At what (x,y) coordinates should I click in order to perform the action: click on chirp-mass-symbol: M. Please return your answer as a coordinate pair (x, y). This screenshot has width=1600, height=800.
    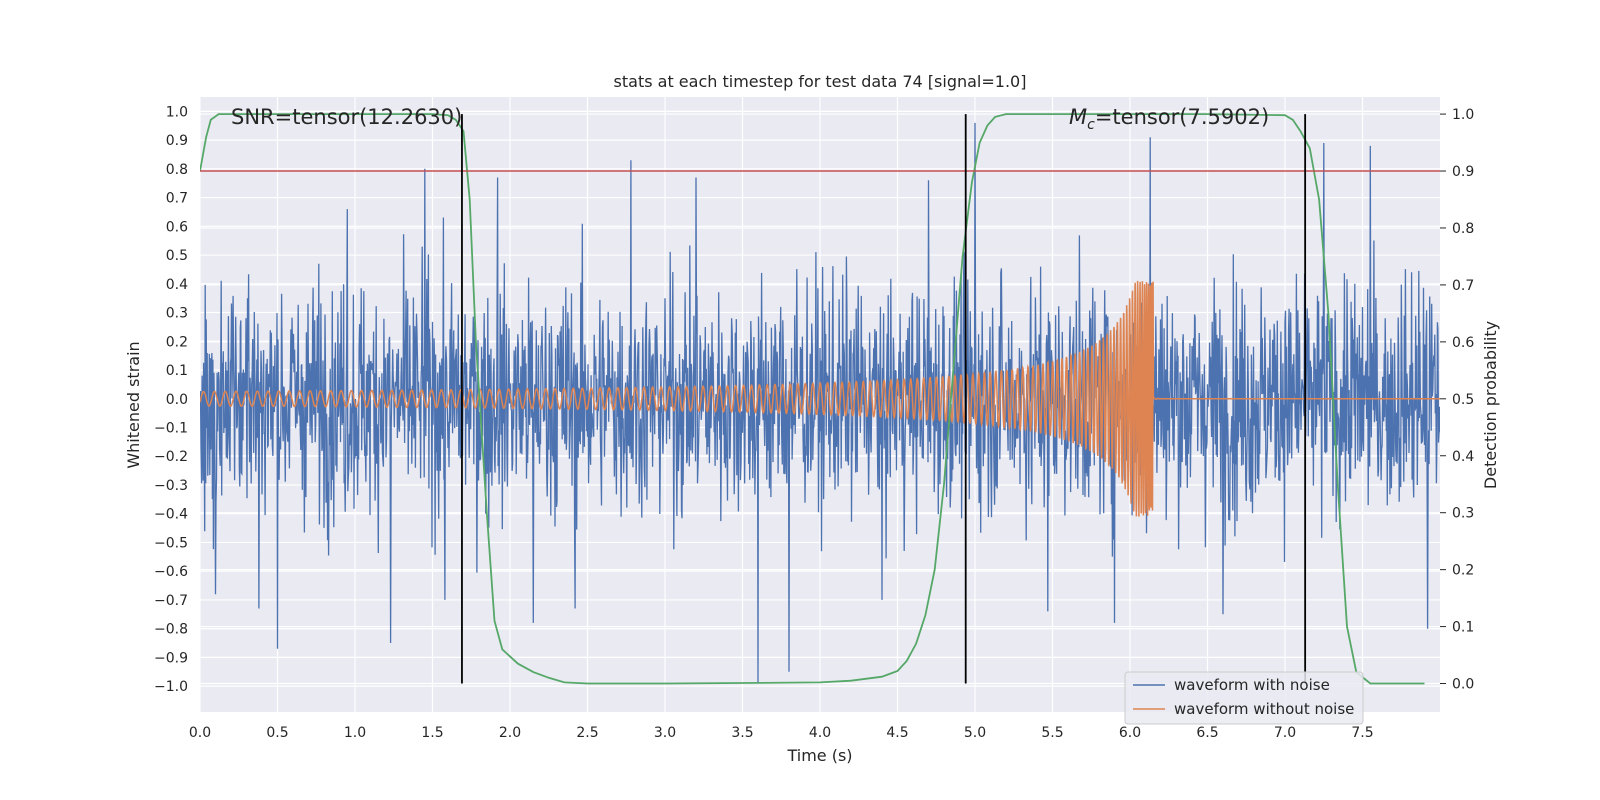
    Looking at the image, I should click on (1078, 117).